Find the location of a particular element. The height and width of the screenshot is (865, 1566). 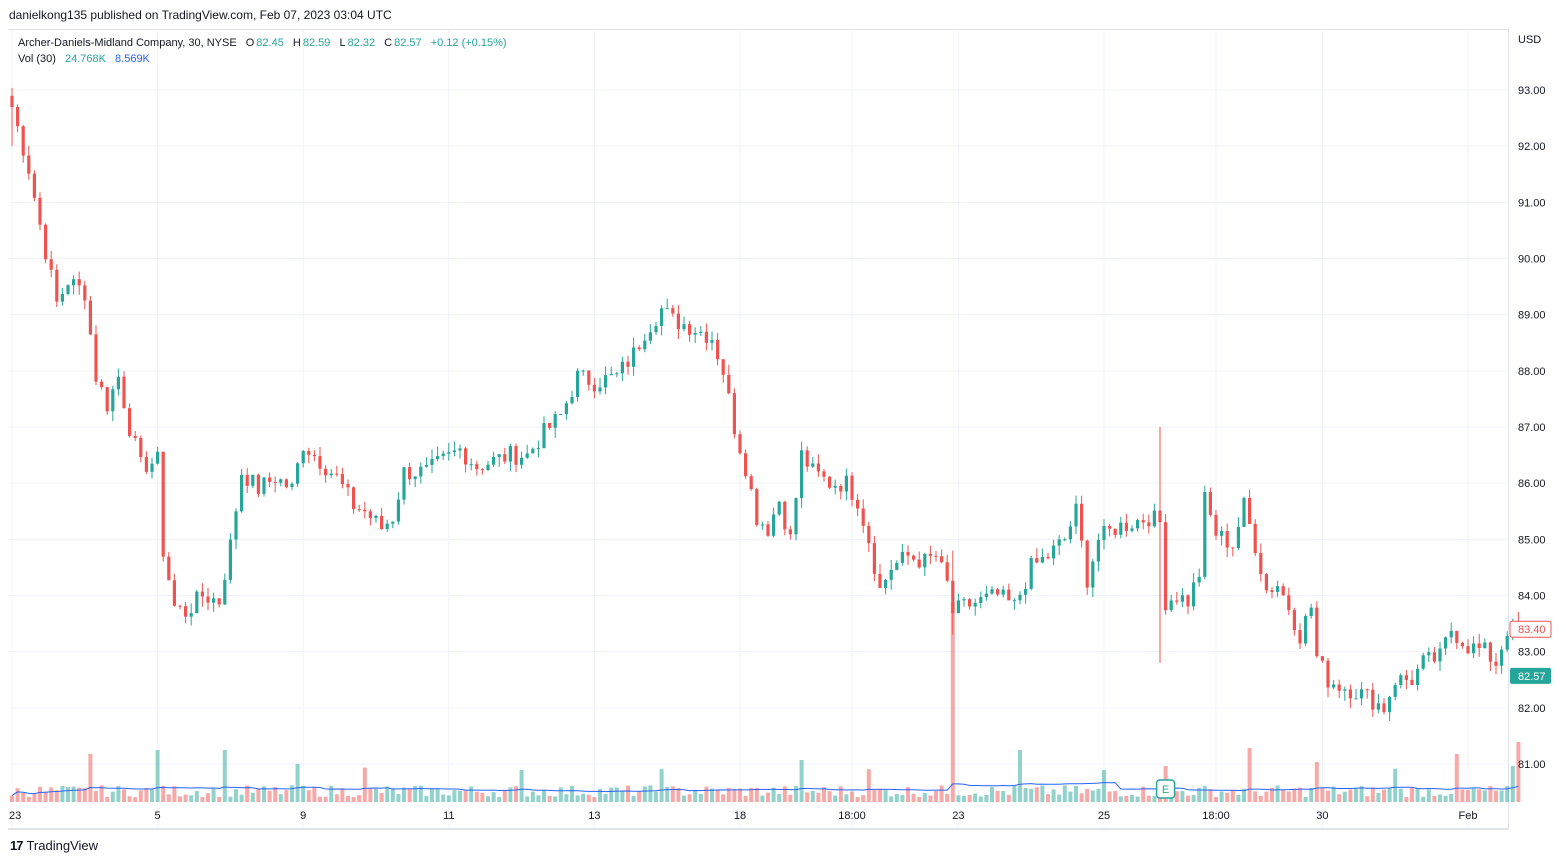

volume-legend-row: Vol (30) 24.768K 8.569K is located at coordinates (263, 59).